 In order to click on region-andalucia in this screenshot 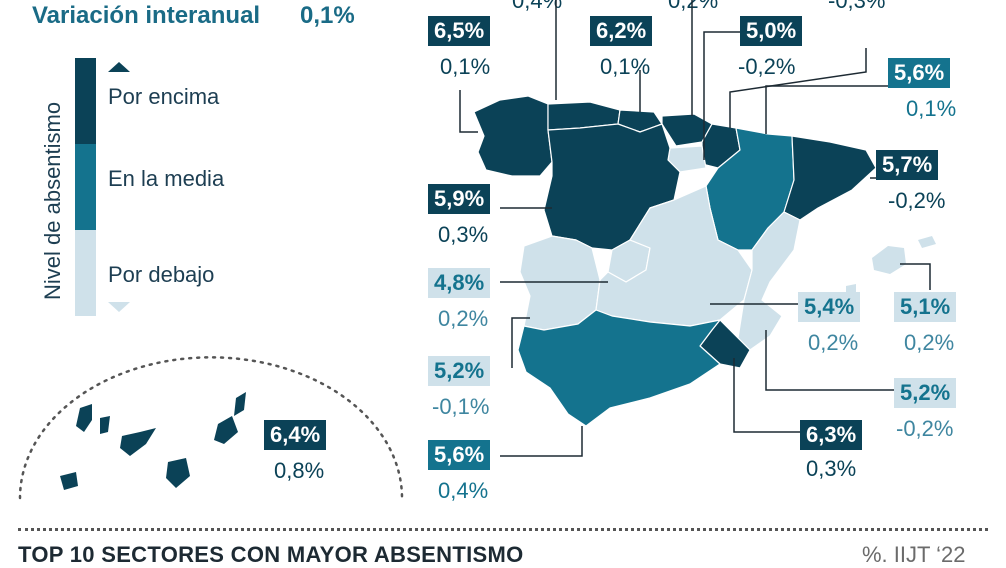, I will do `click(619, 368)`.